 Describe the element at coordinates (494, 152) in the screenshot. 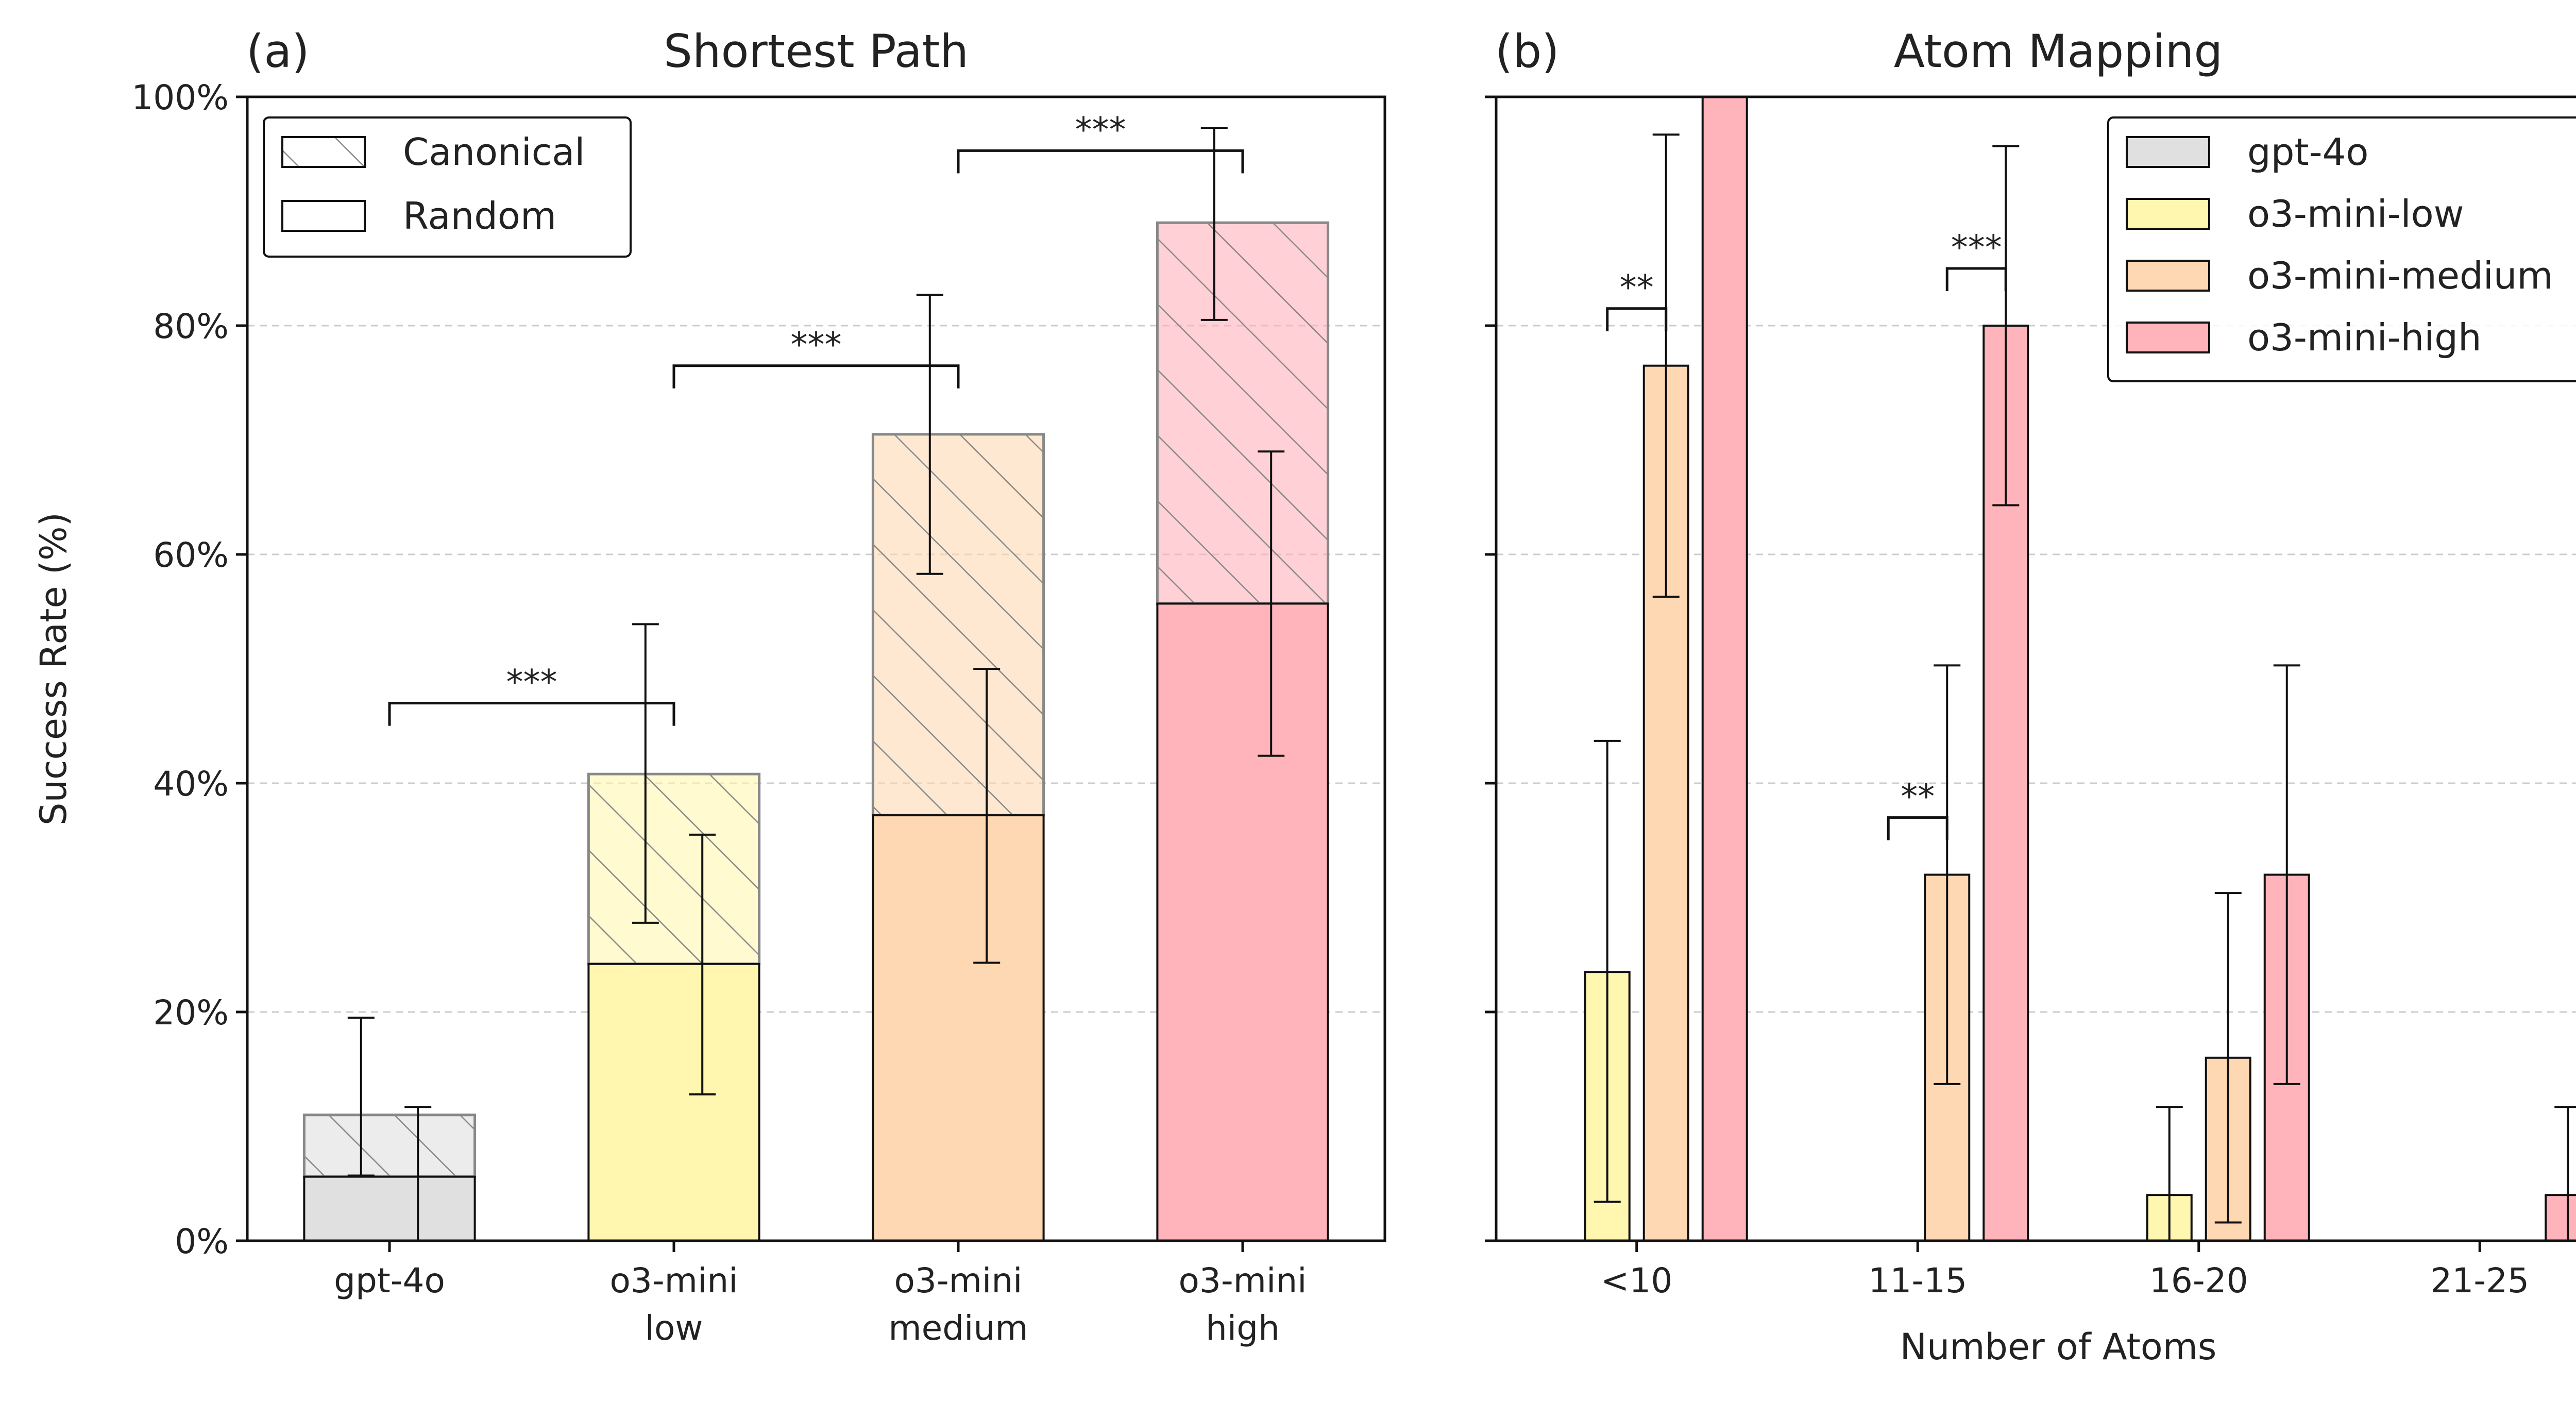

I see `legend-label: Canonical` at that location.